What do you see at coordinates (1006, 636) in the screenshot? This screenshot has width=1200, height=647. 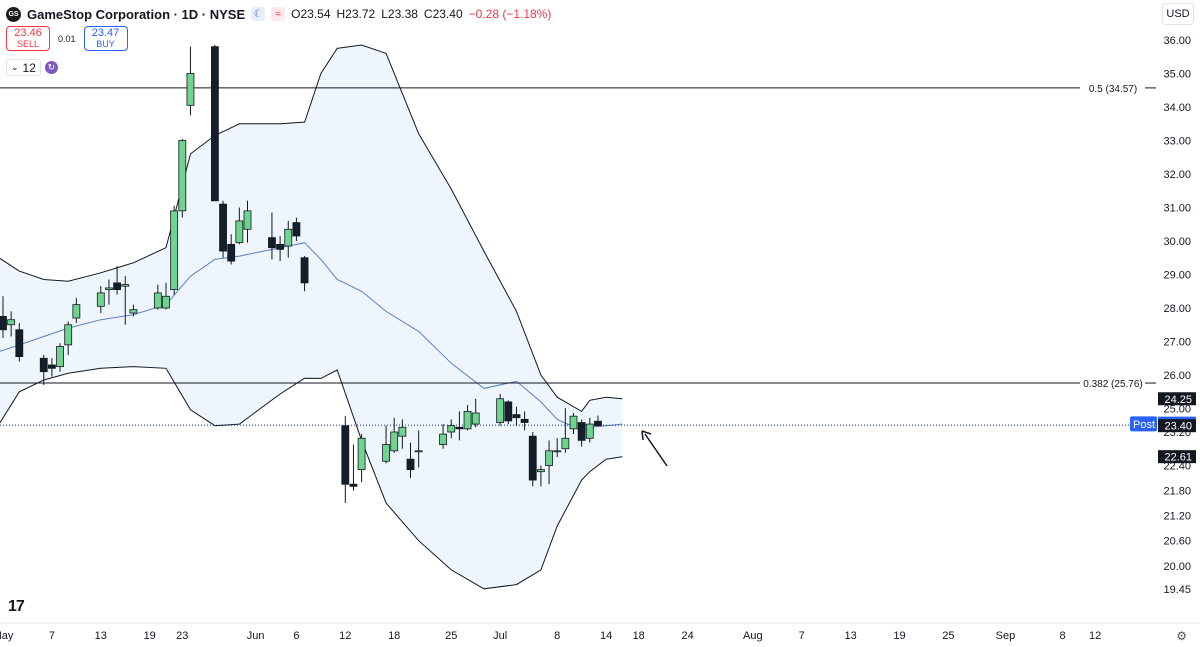 I see `time-tick: Sep` at bounding box center [1006, 636].